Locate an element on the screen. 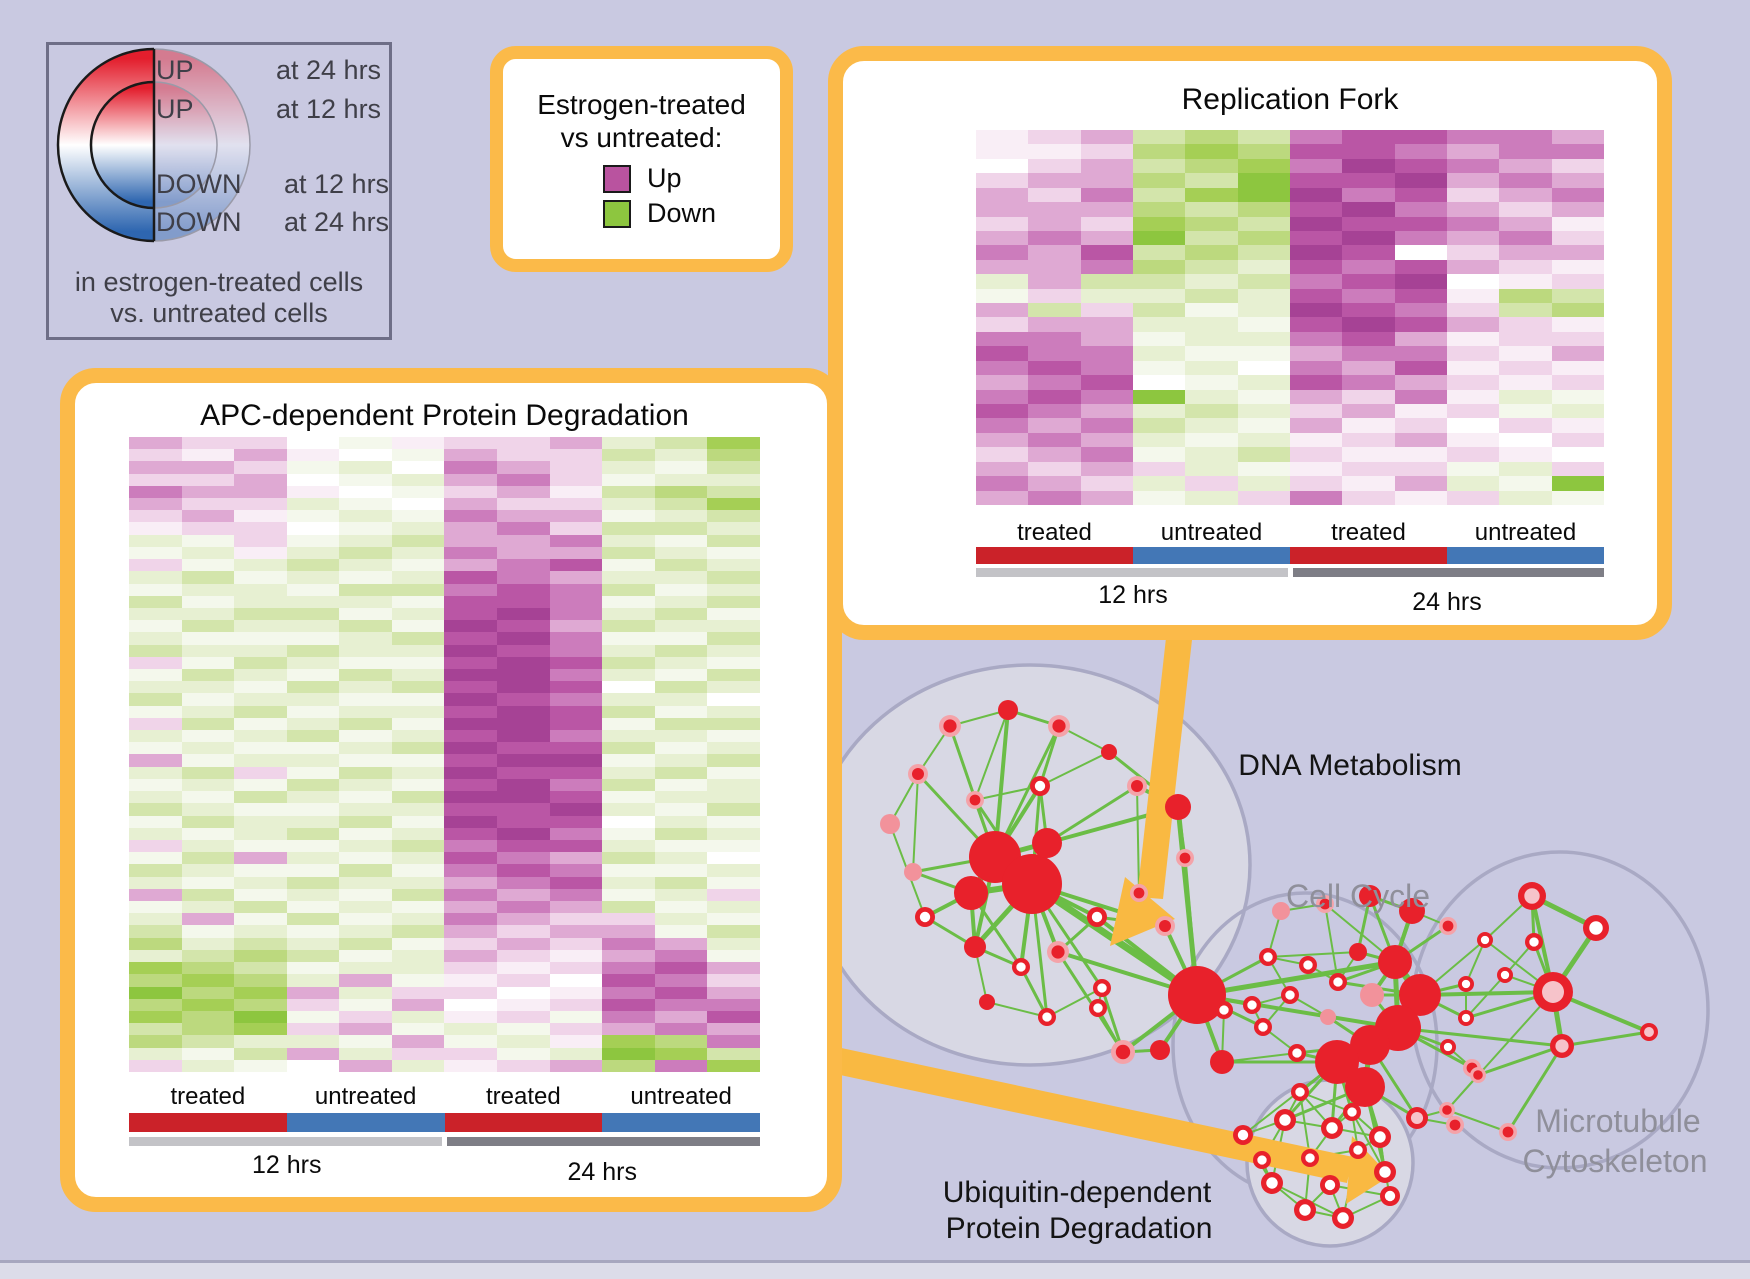 Image resolution: width=1750 pixels, height=1279 pixels. apc-time-labels: 12 hrs 24 hrs is located at coordinates (444, 1168).